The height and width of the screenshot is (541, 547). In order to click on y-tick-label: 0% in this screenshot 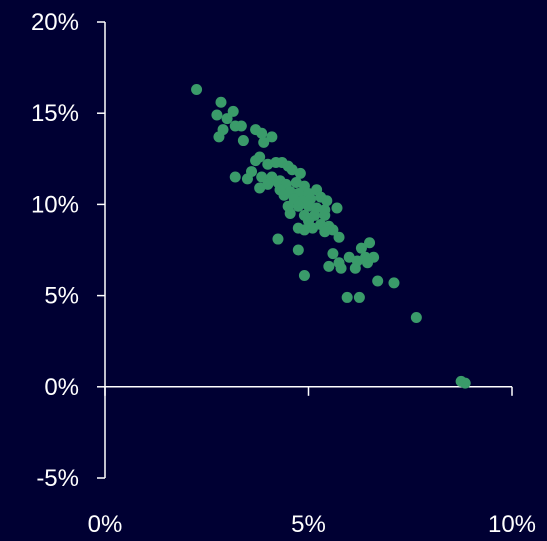, I will do `click(61, 387)`.